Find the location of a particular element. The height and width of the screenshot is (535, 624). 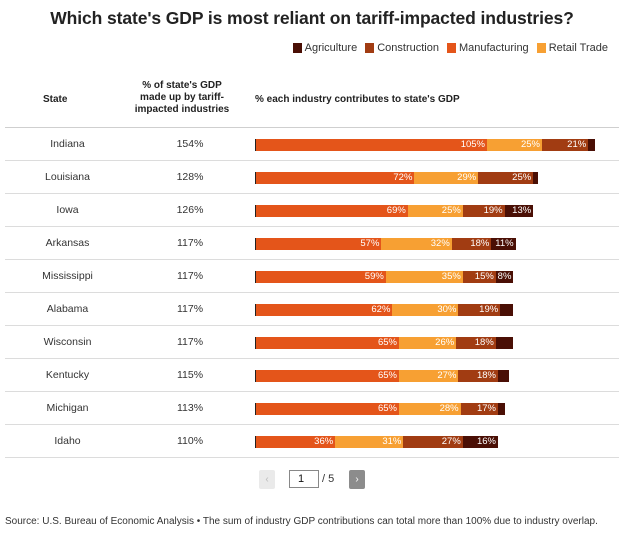

bar-segment-agriculture: 11% is located at coordinates (503, 244).